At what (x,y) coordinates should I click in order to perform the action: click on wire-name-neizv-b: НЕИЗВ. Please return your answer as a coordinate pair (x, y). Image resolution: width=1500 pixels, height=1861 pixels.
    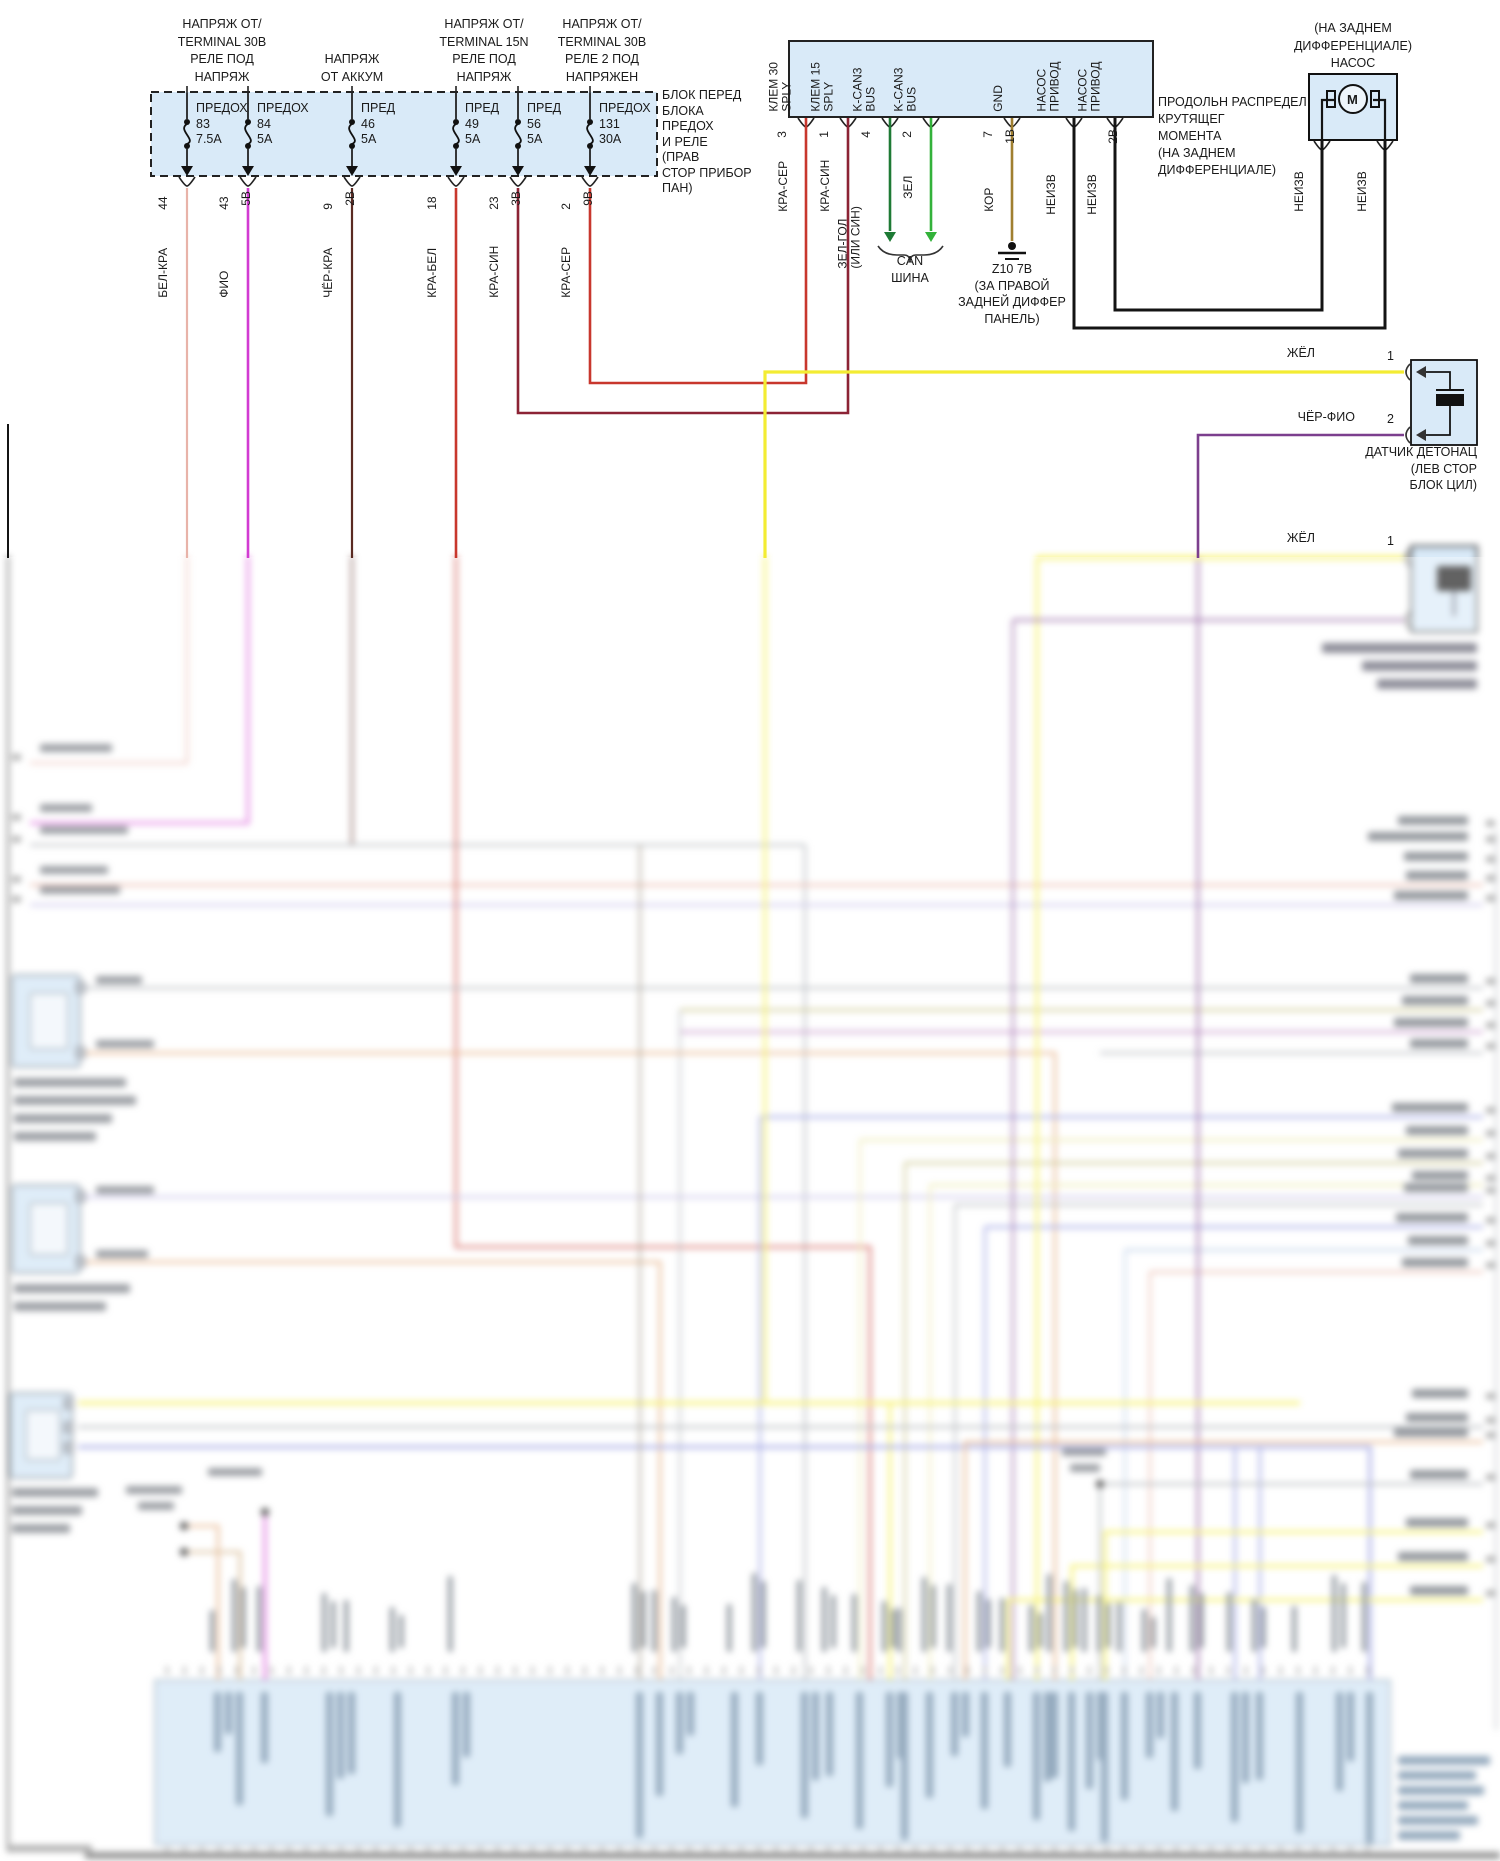
    Looking at the image, I should click on (1092, 194).